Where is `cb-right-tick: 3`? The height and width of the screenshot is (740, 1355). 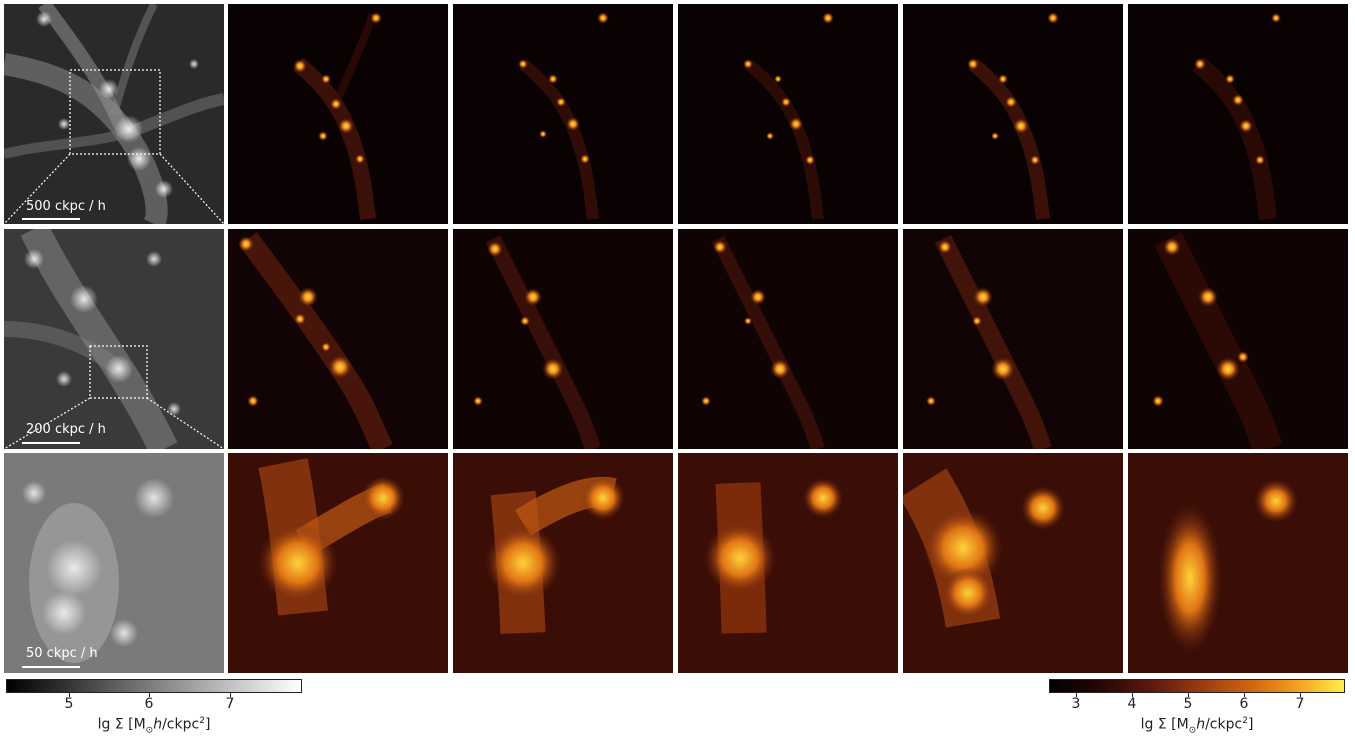 cb-right-tick: 3 is located at coordinates (1076, 704).